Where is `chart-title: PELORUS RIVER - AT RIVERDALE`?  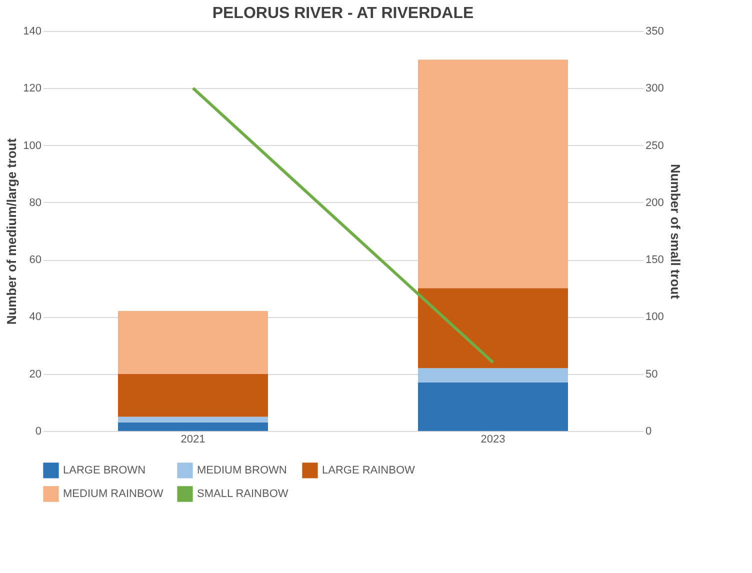 chart-title: PELORUS RIVER - AT RIVERDALE is located at coordinates (343, 13).